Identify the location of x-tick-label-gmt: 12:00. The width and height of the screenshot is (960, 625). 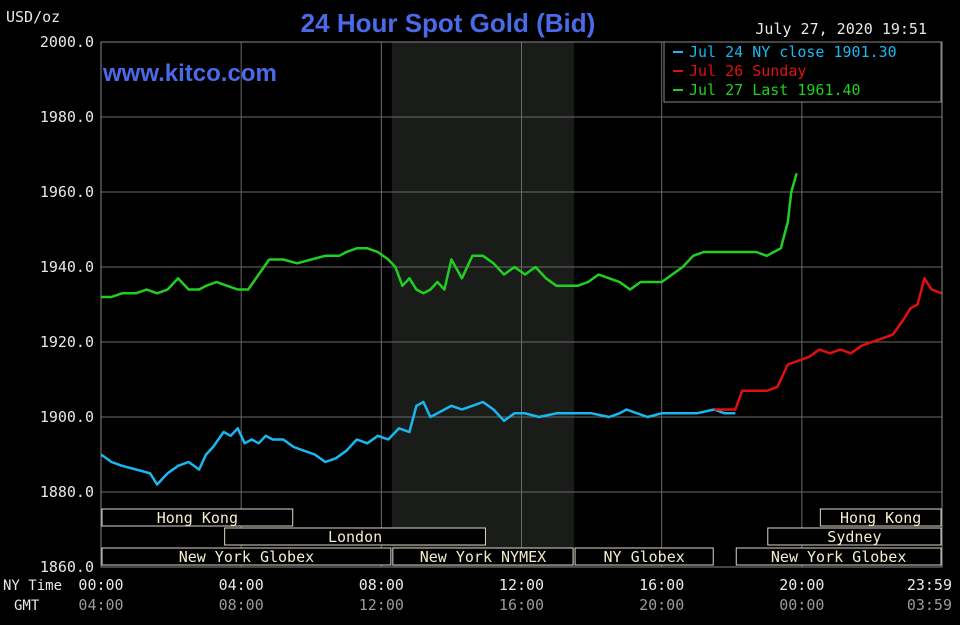
(381, 605).